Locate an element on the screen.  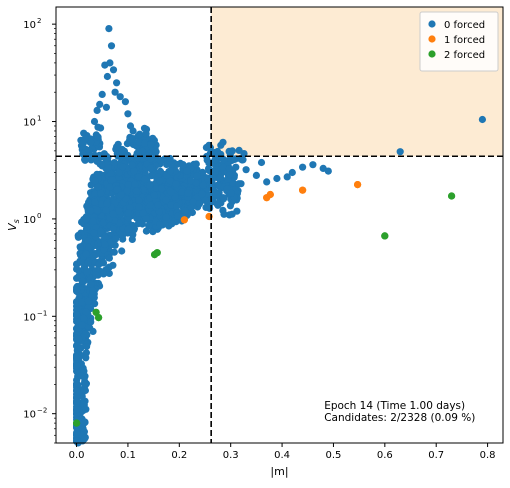
y-tick-exponent: −2 is located at coordinates (42, 411).